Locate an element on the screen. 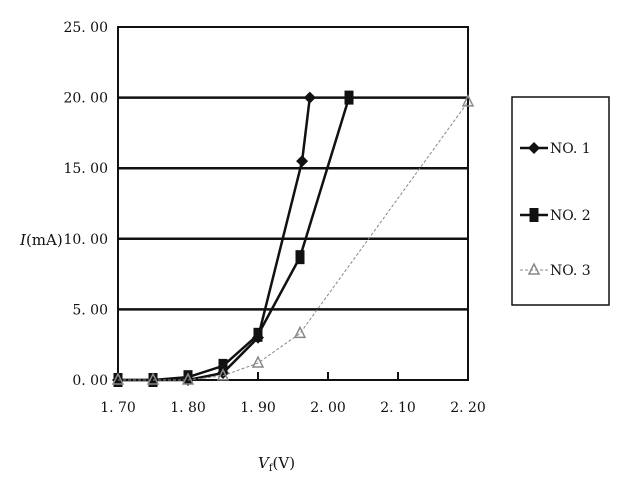  x-axis-label: Vf(V) is located at coordinates (276, 464).